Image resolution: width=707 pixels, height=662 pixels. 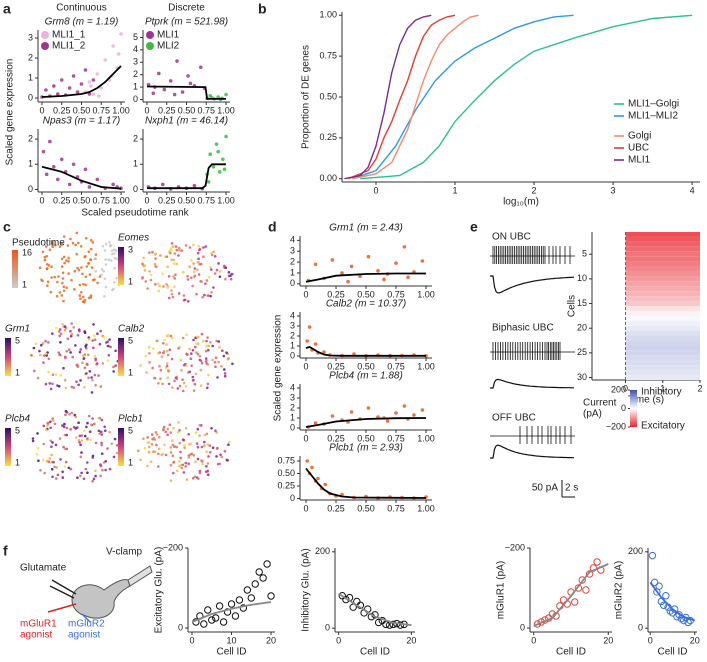 What do you see at coordinates (661, 392) in the screenshot?
I see `colorbar-name: Inhibitory` at bounding box center [661, 392].